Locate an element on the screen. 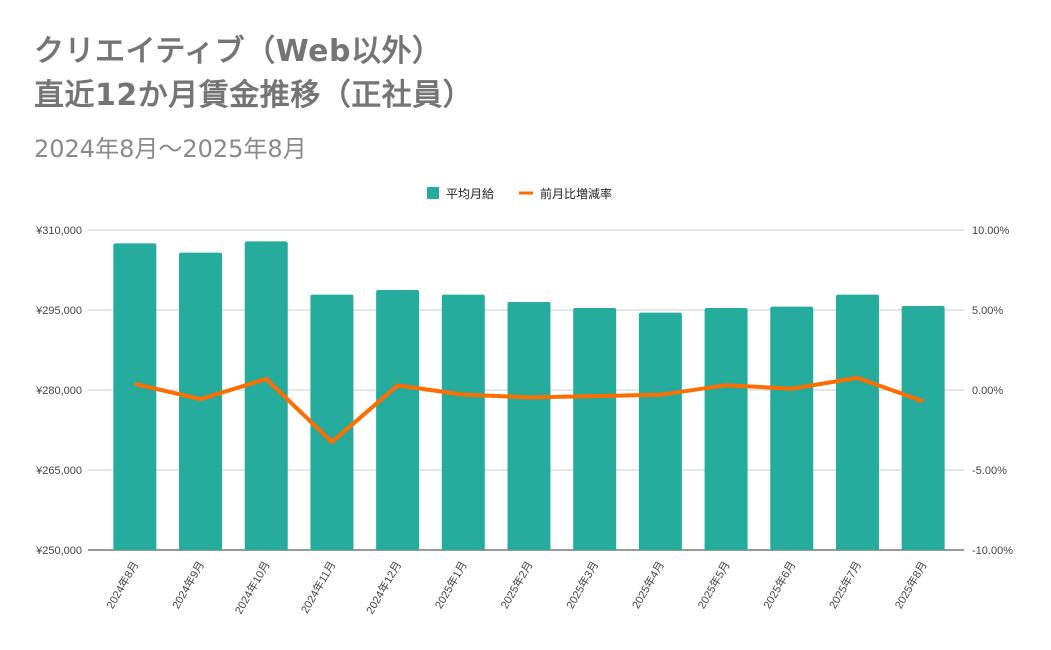  legend-swatch-bar is located at coordinates (433, 193).